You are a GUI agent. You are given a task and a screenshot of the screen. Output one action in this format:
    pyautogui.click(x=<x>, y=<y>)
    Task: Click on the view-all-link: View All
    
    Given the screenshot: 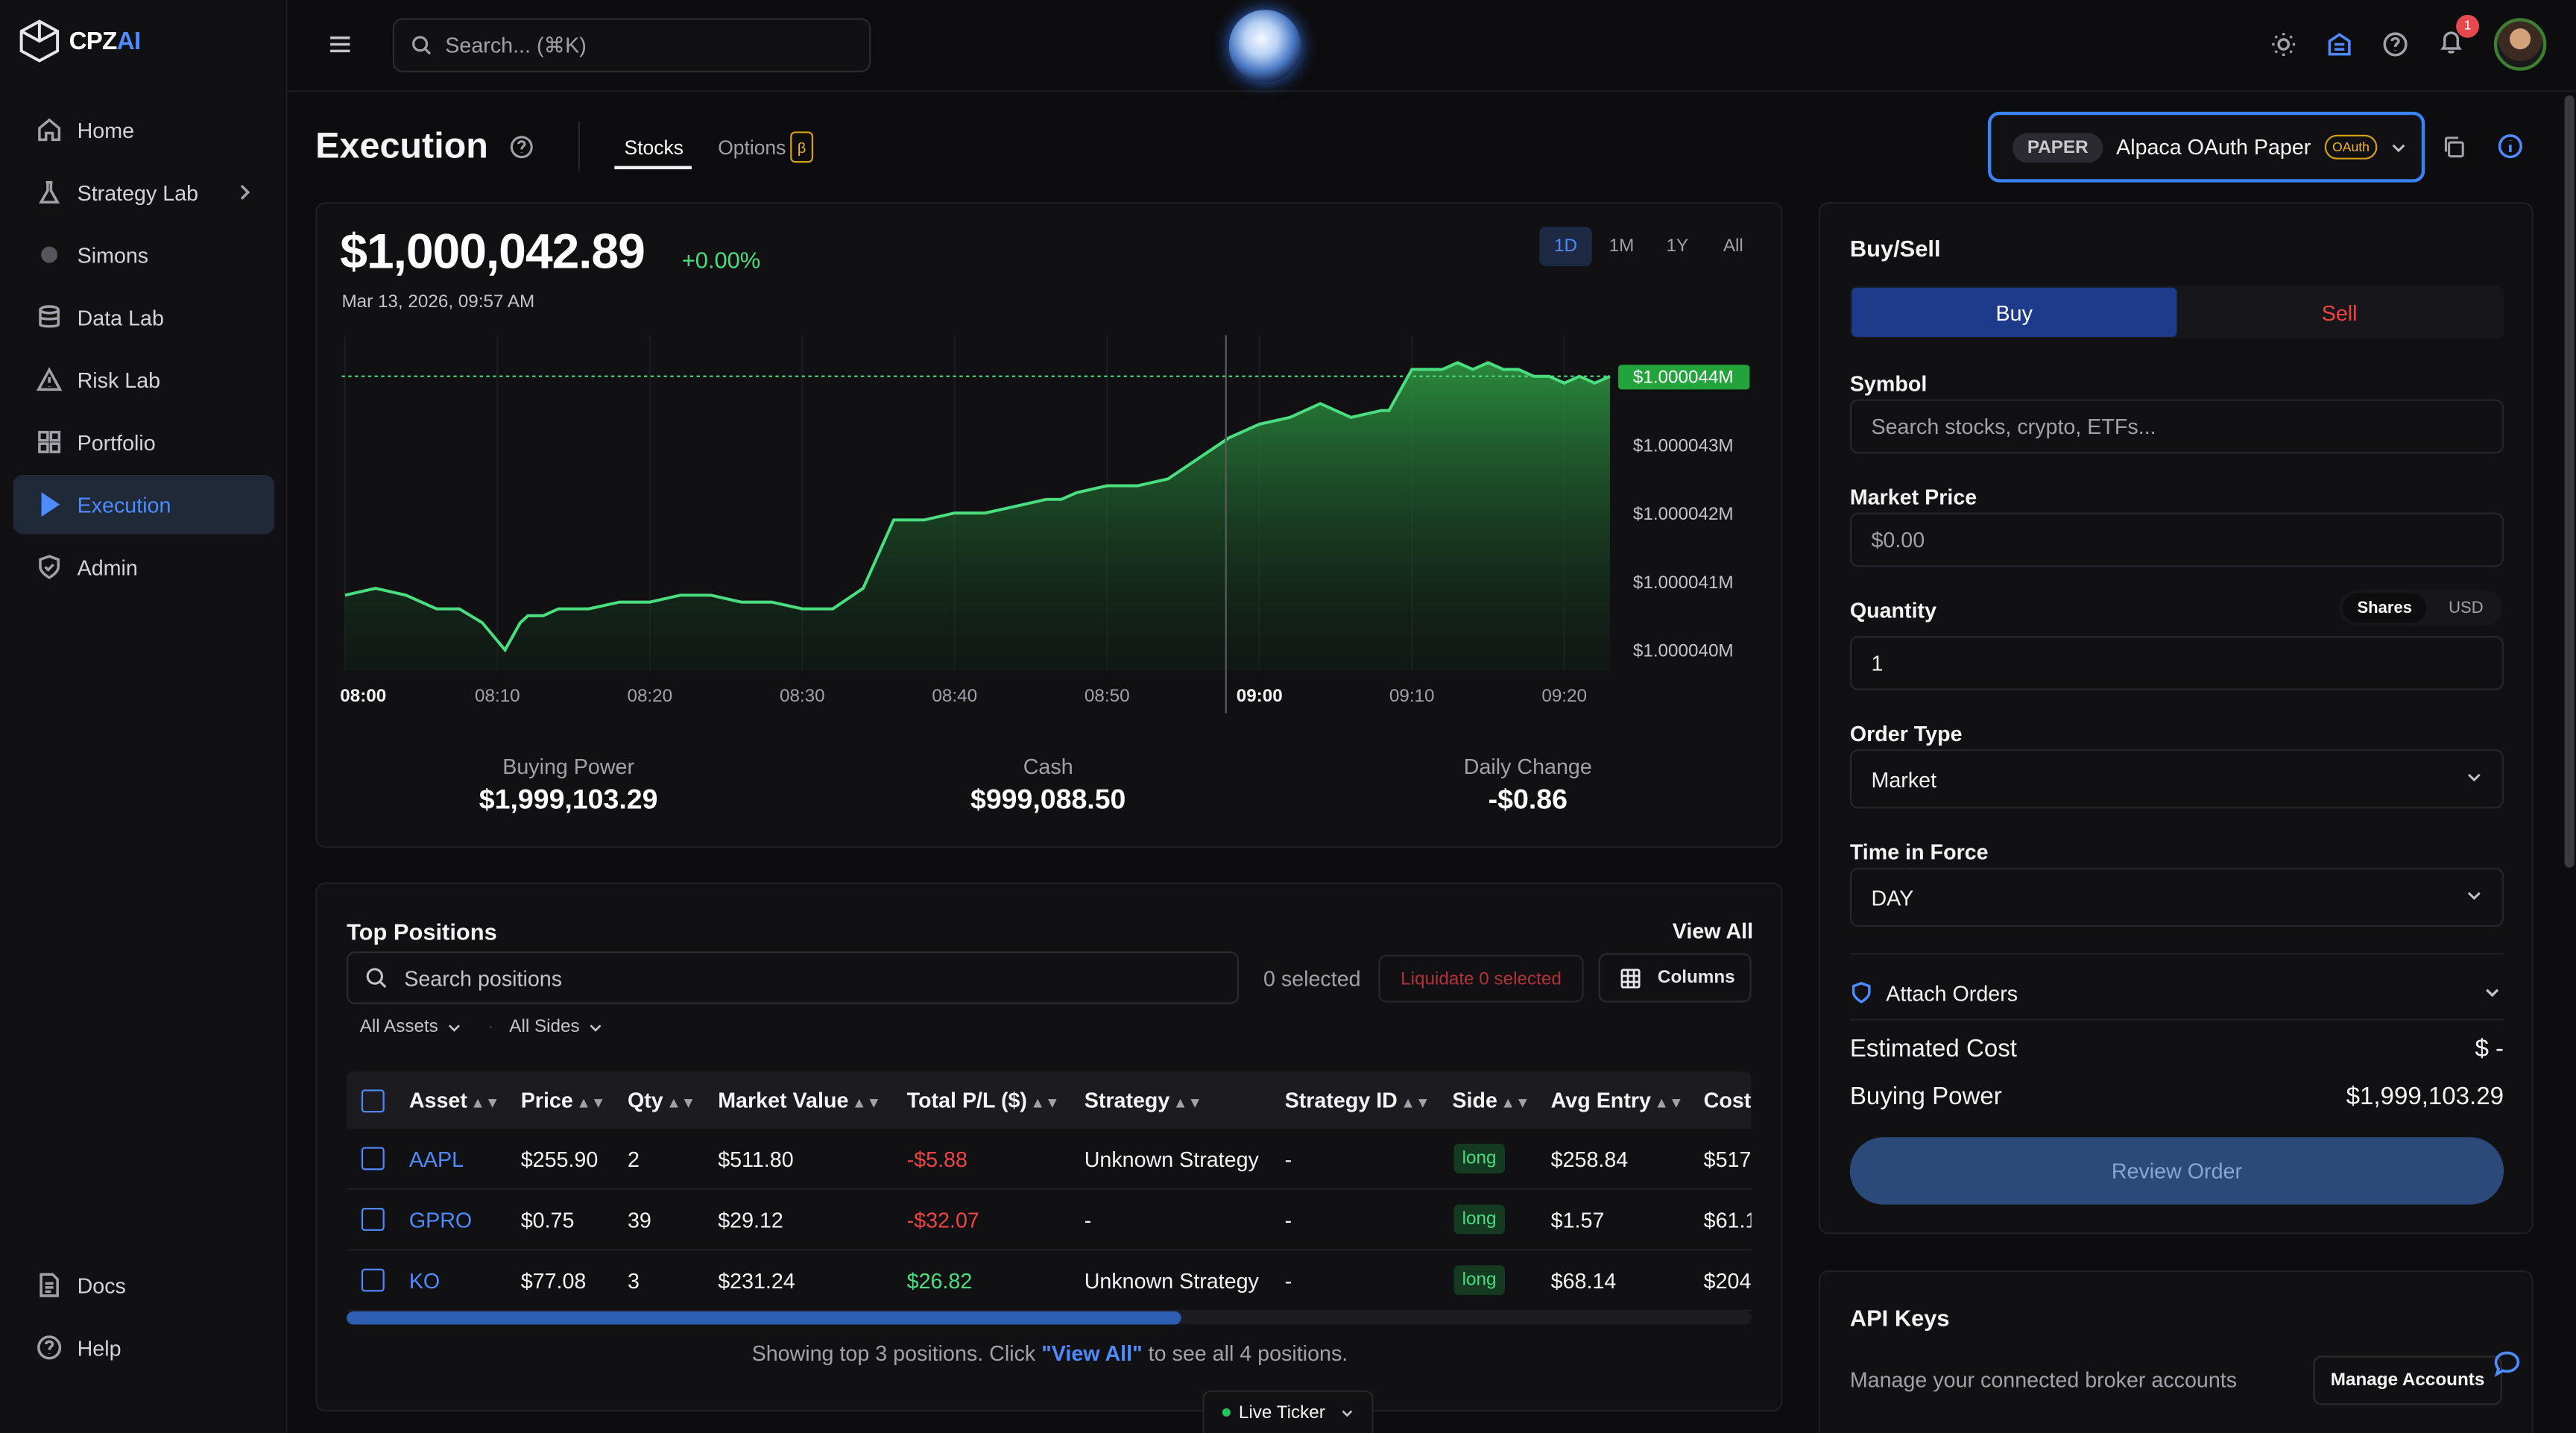 What is the action you would take?
    pyautogui.click(x=1713, y=931)
    